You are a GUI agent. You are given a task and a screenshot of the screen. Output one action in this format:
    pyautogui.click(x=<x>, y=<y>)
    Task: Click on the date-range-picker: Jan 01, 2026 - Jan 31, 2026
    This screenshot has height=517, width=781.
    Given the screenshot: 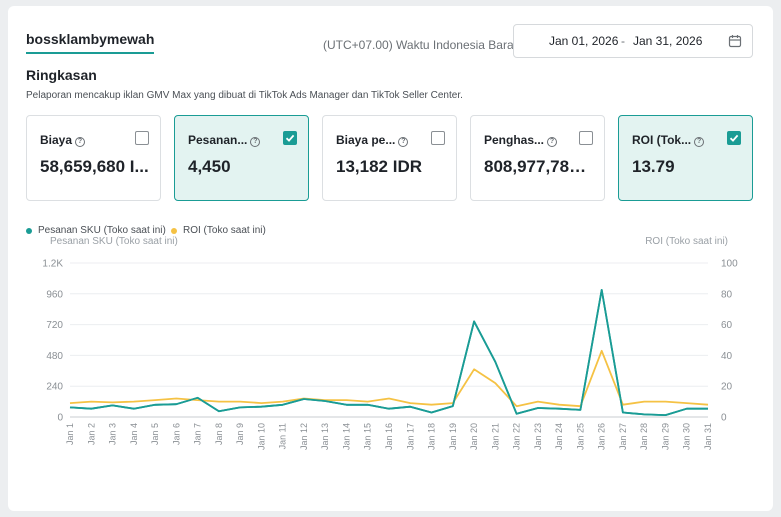 What is the action you would take?
    pyautogui.click(x=633, y=41)
    